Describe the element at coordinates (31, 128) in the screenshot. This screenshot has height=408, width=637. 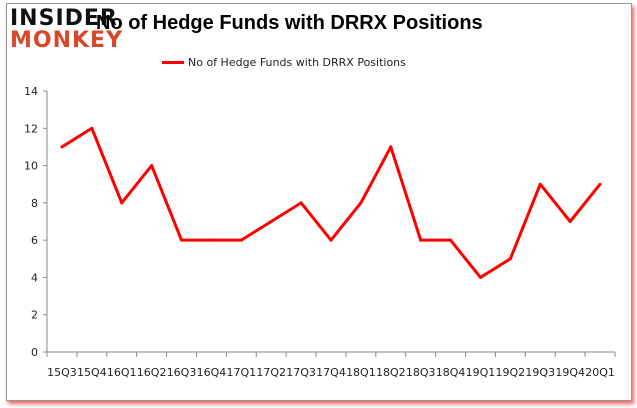
I see `y-tick-label: 12` at that location.